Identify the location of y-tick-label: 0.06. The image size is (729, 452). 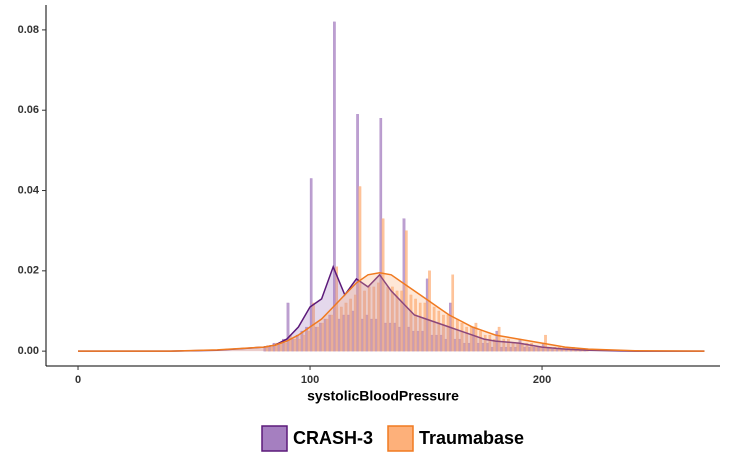
(28, 110).